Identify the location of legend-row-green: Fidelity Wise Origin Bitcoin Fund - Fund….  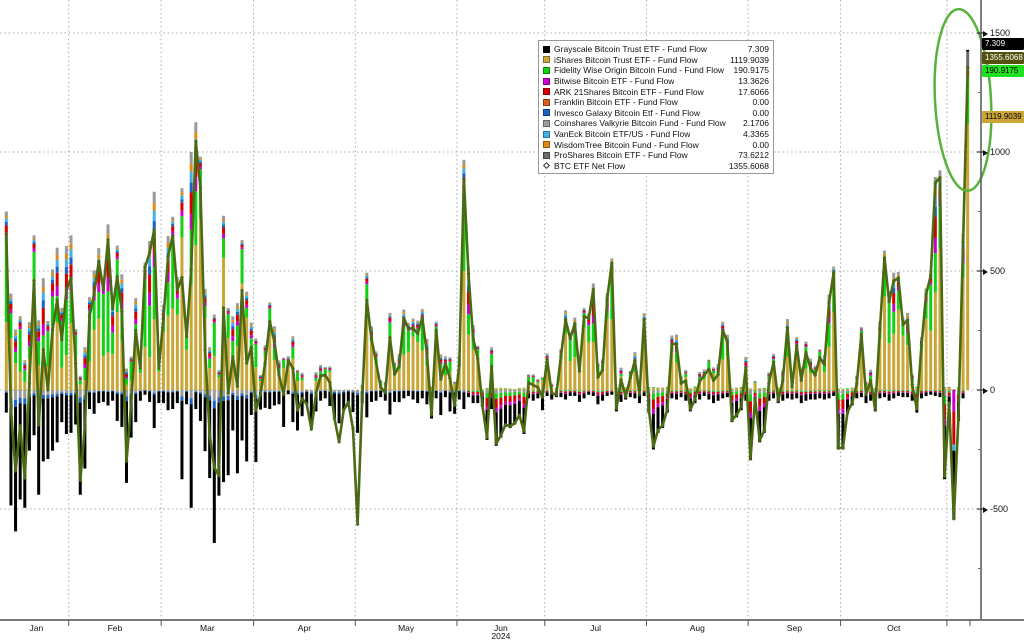
(656, 70).